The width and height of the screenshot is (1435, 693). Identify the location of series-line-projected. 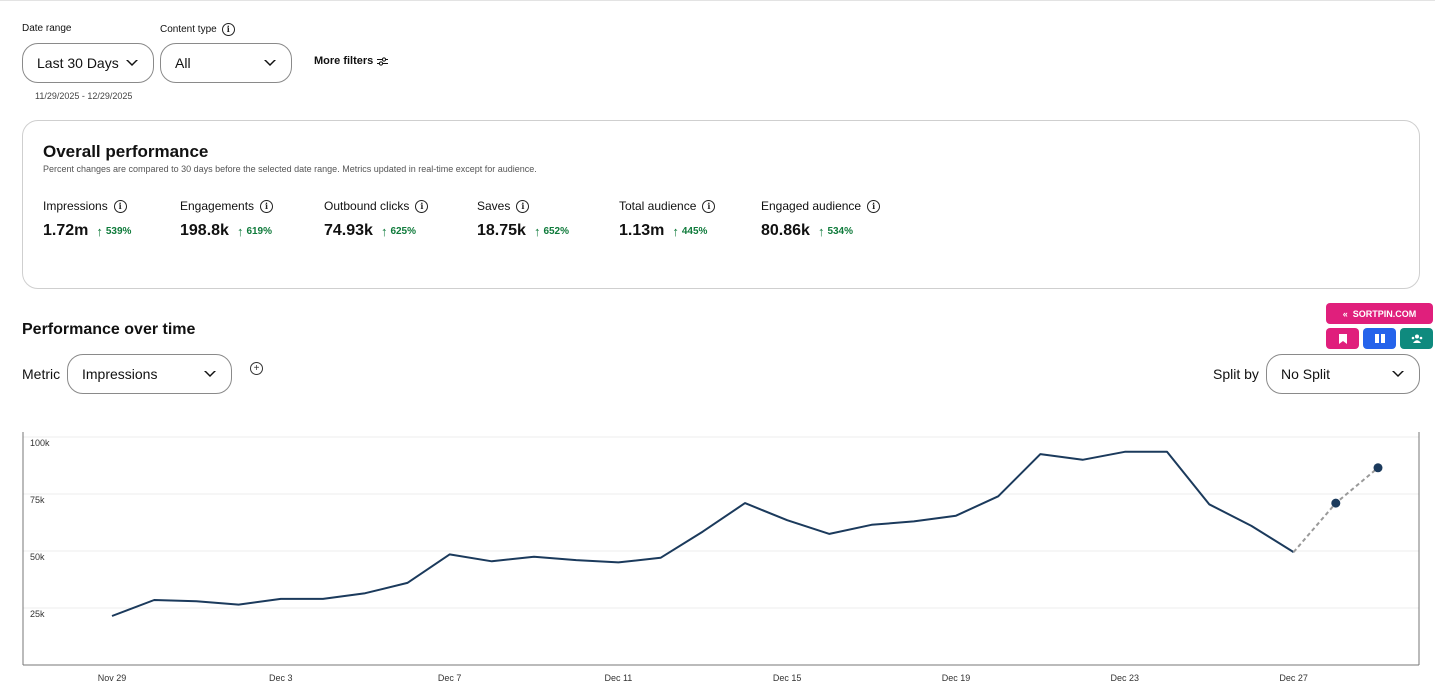
(1335, 510).